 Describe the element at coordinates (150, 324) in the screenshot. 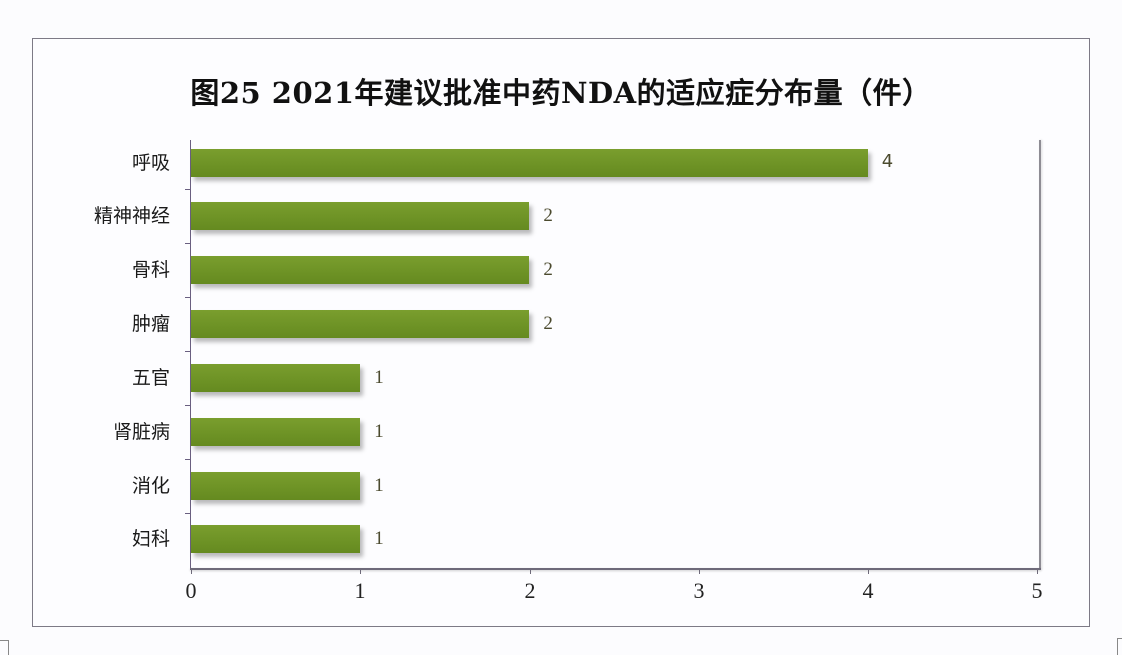

I see `category-label: 肿瘤` at that location.